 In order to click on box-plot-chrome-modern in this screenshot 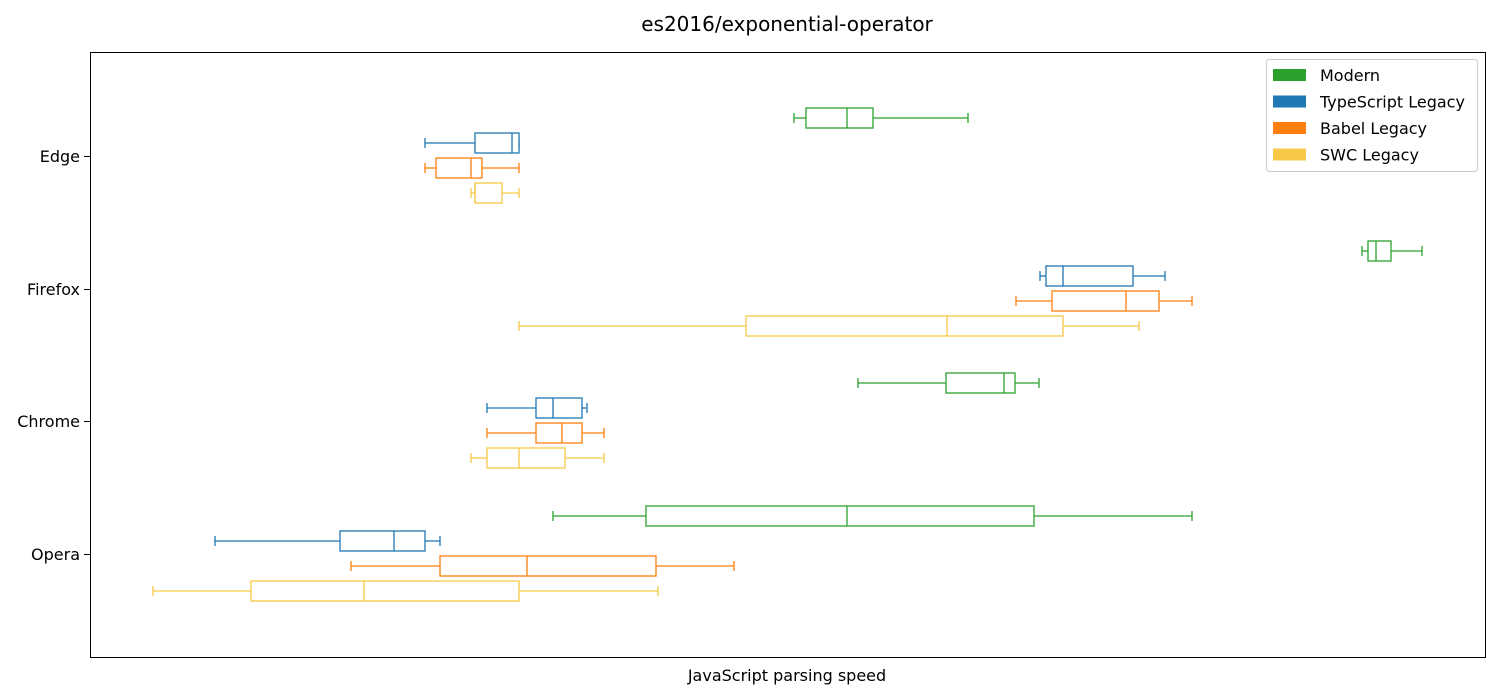, I will do `click(948, 383)`.